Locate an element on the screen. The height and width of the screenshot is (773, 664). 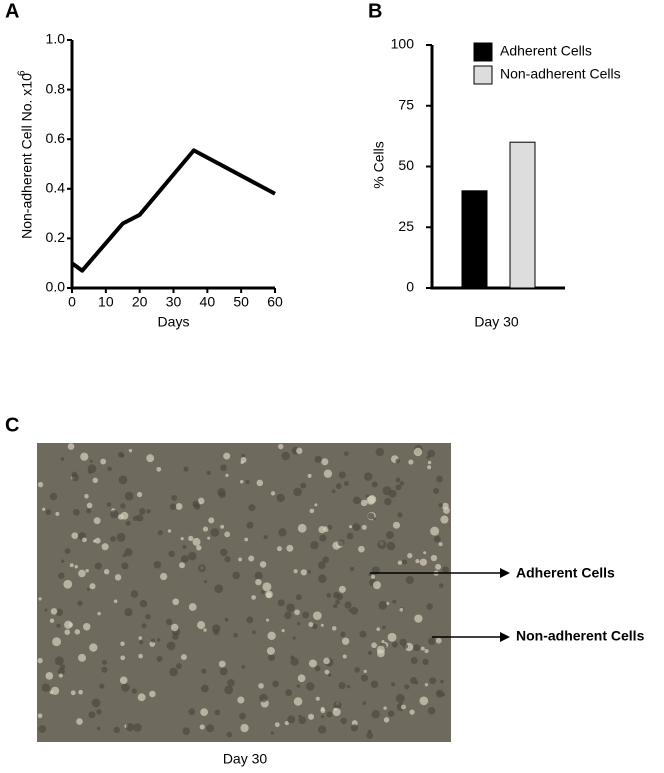
y-tick-label: 0 is located at coordinates (410, 287).